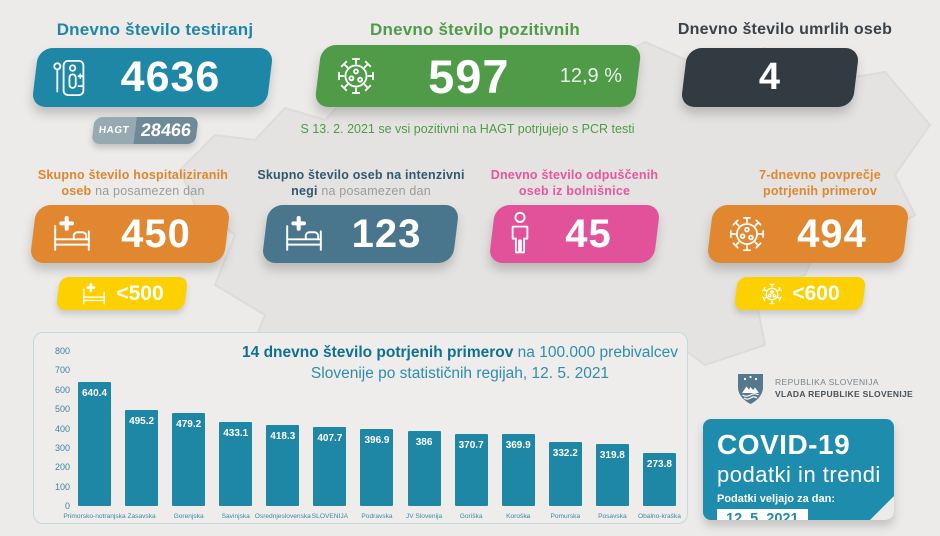  I want to click on chart-bar-value: 495.2, so click(142, 422).